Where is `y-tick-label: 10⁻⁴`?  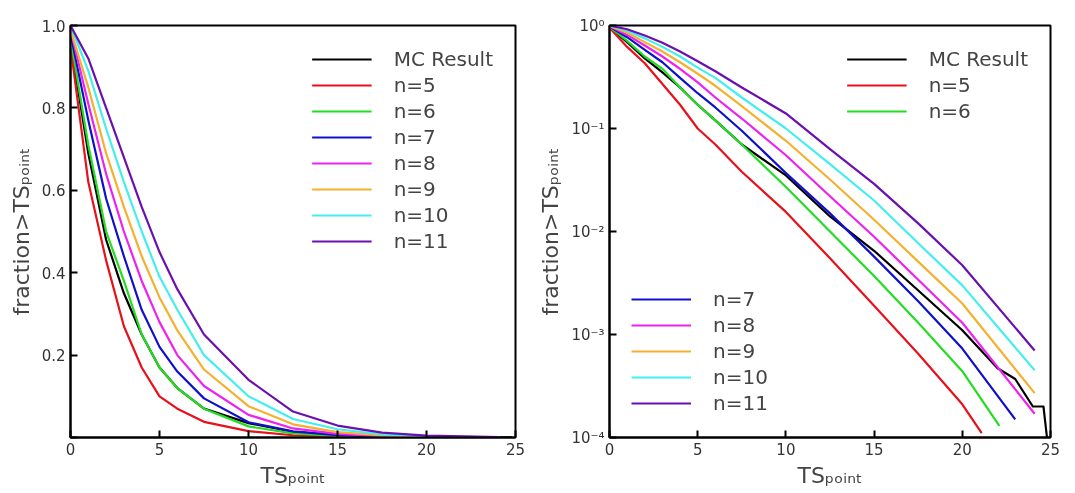 y-tick-label: 10⁻⁴ is located at coordinates (588, 437).